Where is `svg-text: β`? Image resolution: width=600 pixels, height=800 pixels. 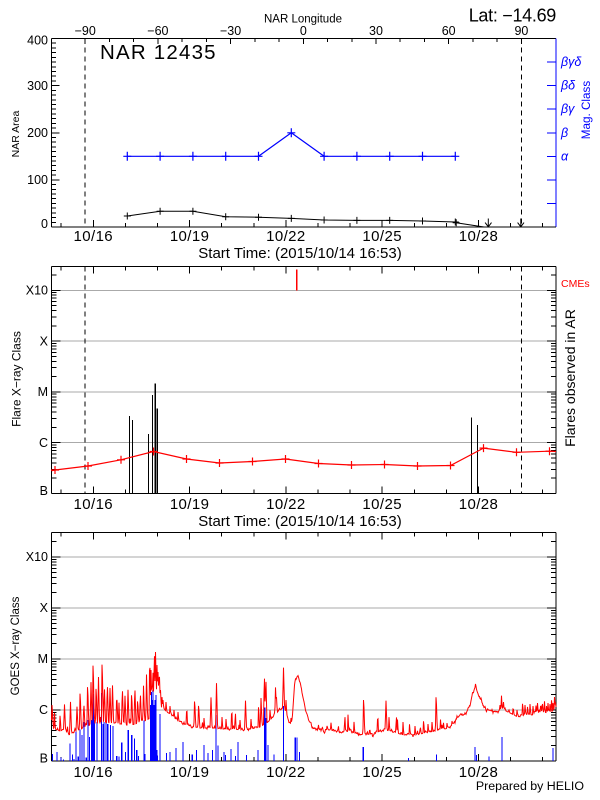 svg-text: β is located at coordinates (564, 133).